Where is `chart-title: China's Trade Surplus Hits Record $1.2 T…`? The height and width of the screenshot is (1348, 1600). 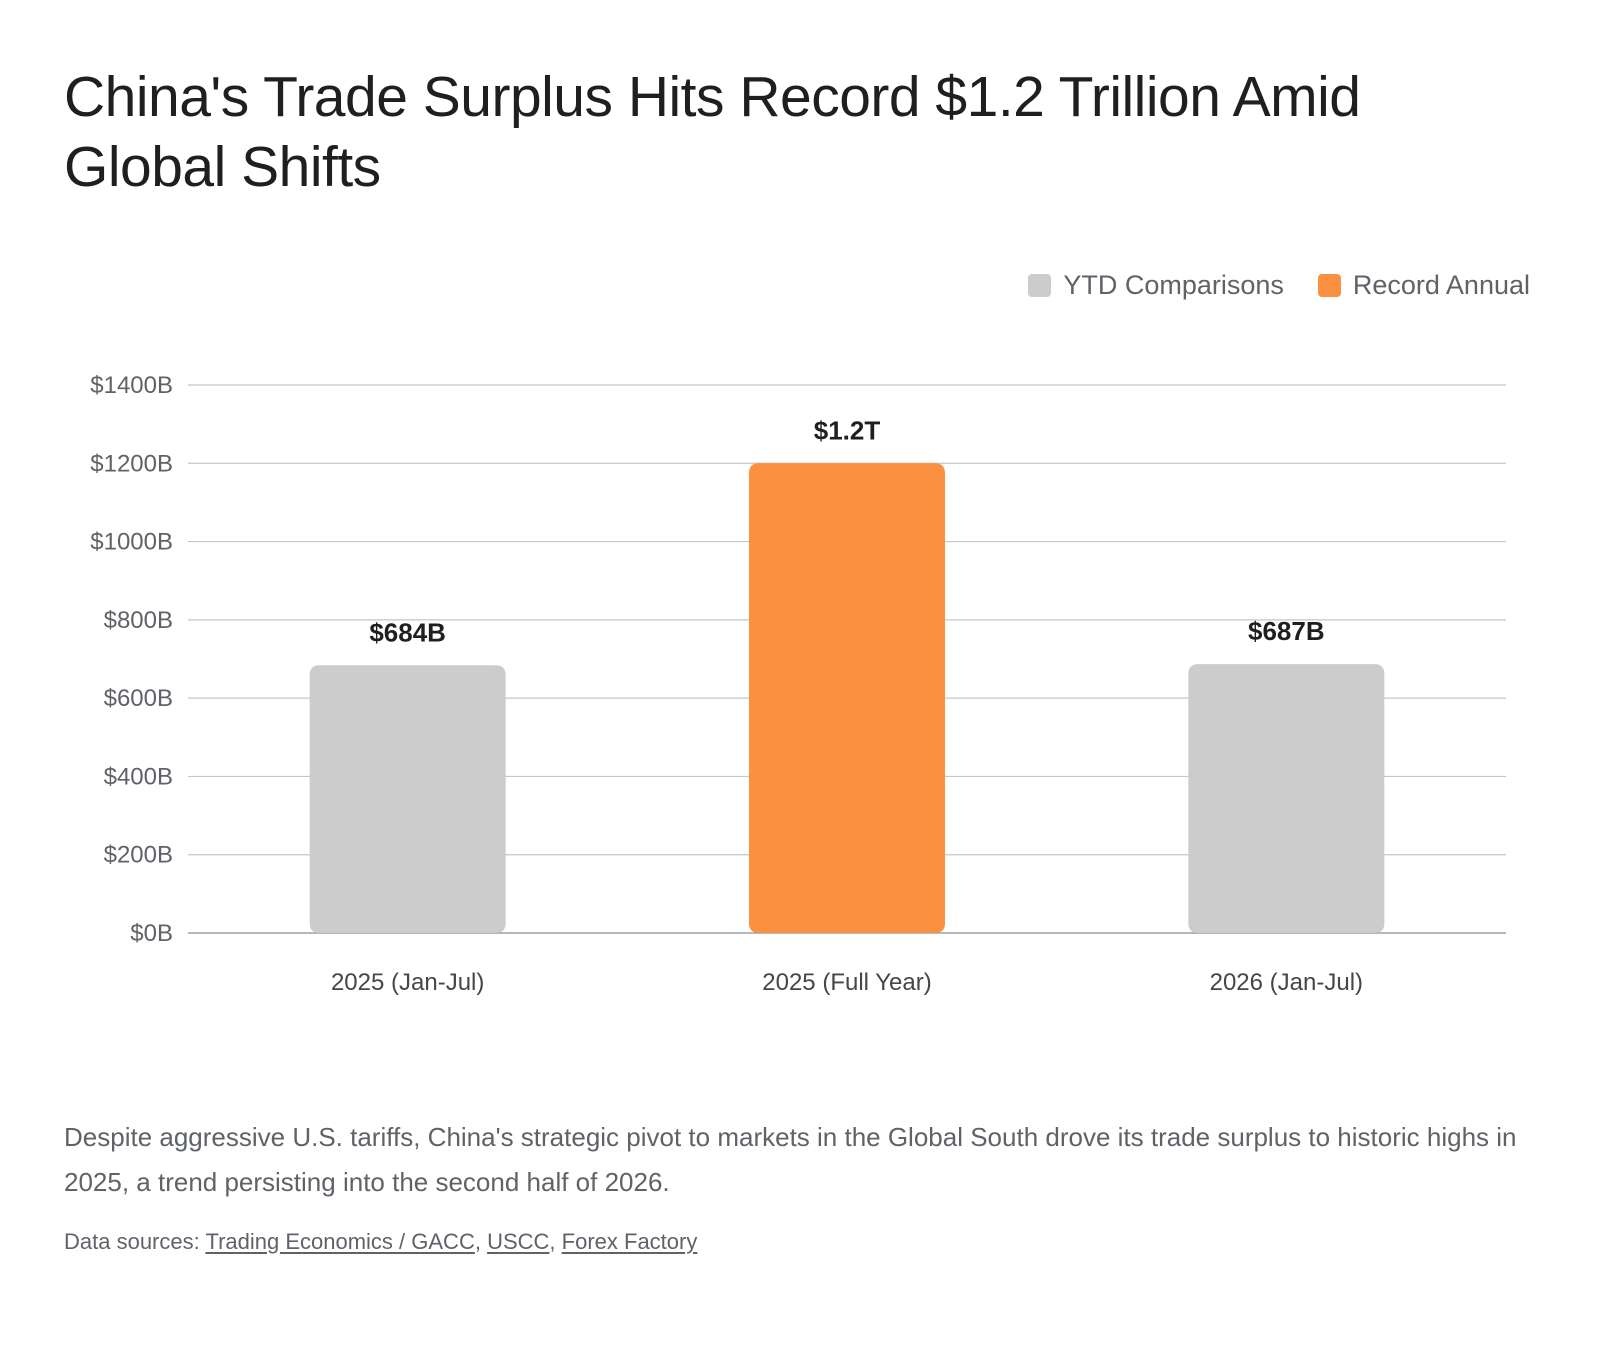 chart-title: China's Trade Surplus Hits Record $1.2 T… is located at coordinates (712, 132).